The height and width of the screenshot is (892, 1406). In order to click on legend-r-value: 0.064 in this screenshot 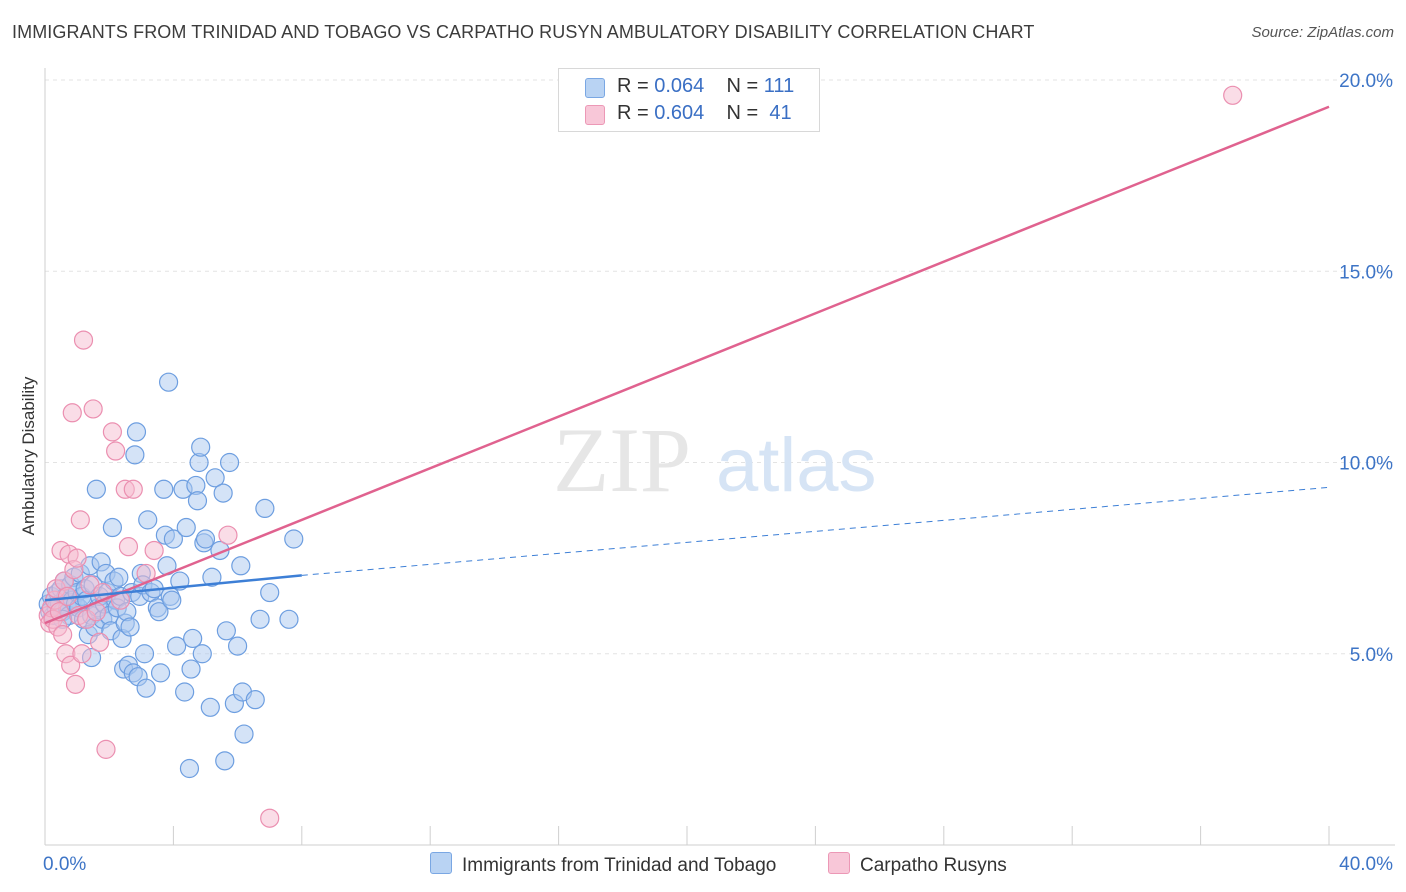, I will do `click(679, 86)`.